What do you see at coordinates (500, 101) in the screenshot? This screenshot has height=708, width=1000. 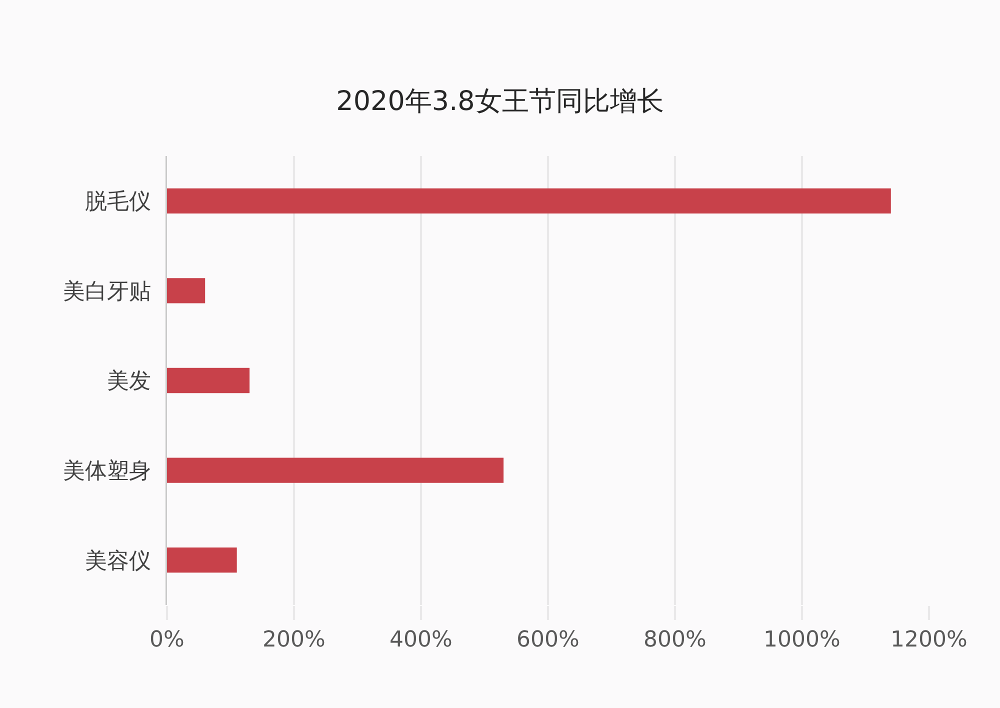 I see `chart-title: 2020年3.8女王节同比增长` at bounding box center [500, 101].